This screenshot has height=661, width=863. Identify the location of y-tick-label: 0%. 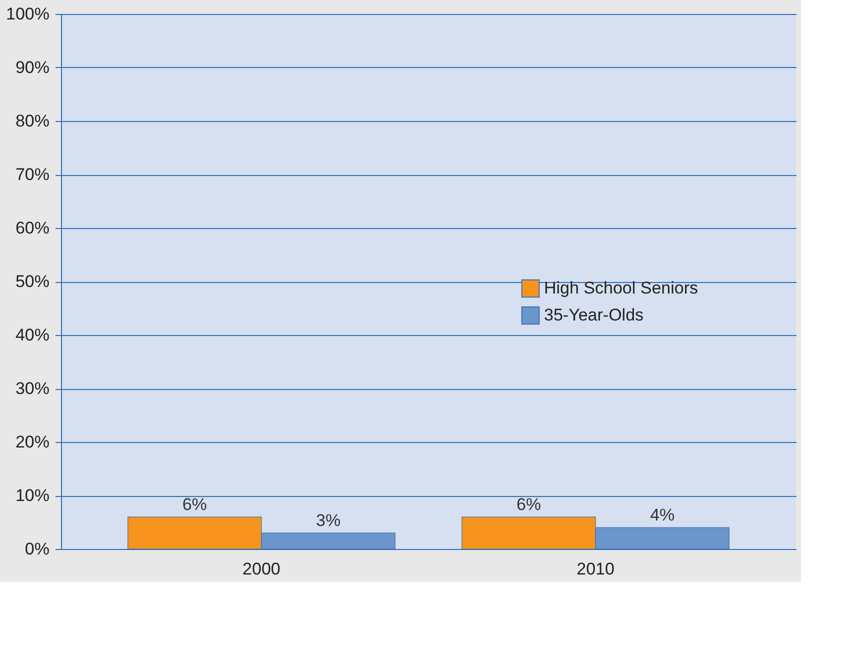
(37, 549).